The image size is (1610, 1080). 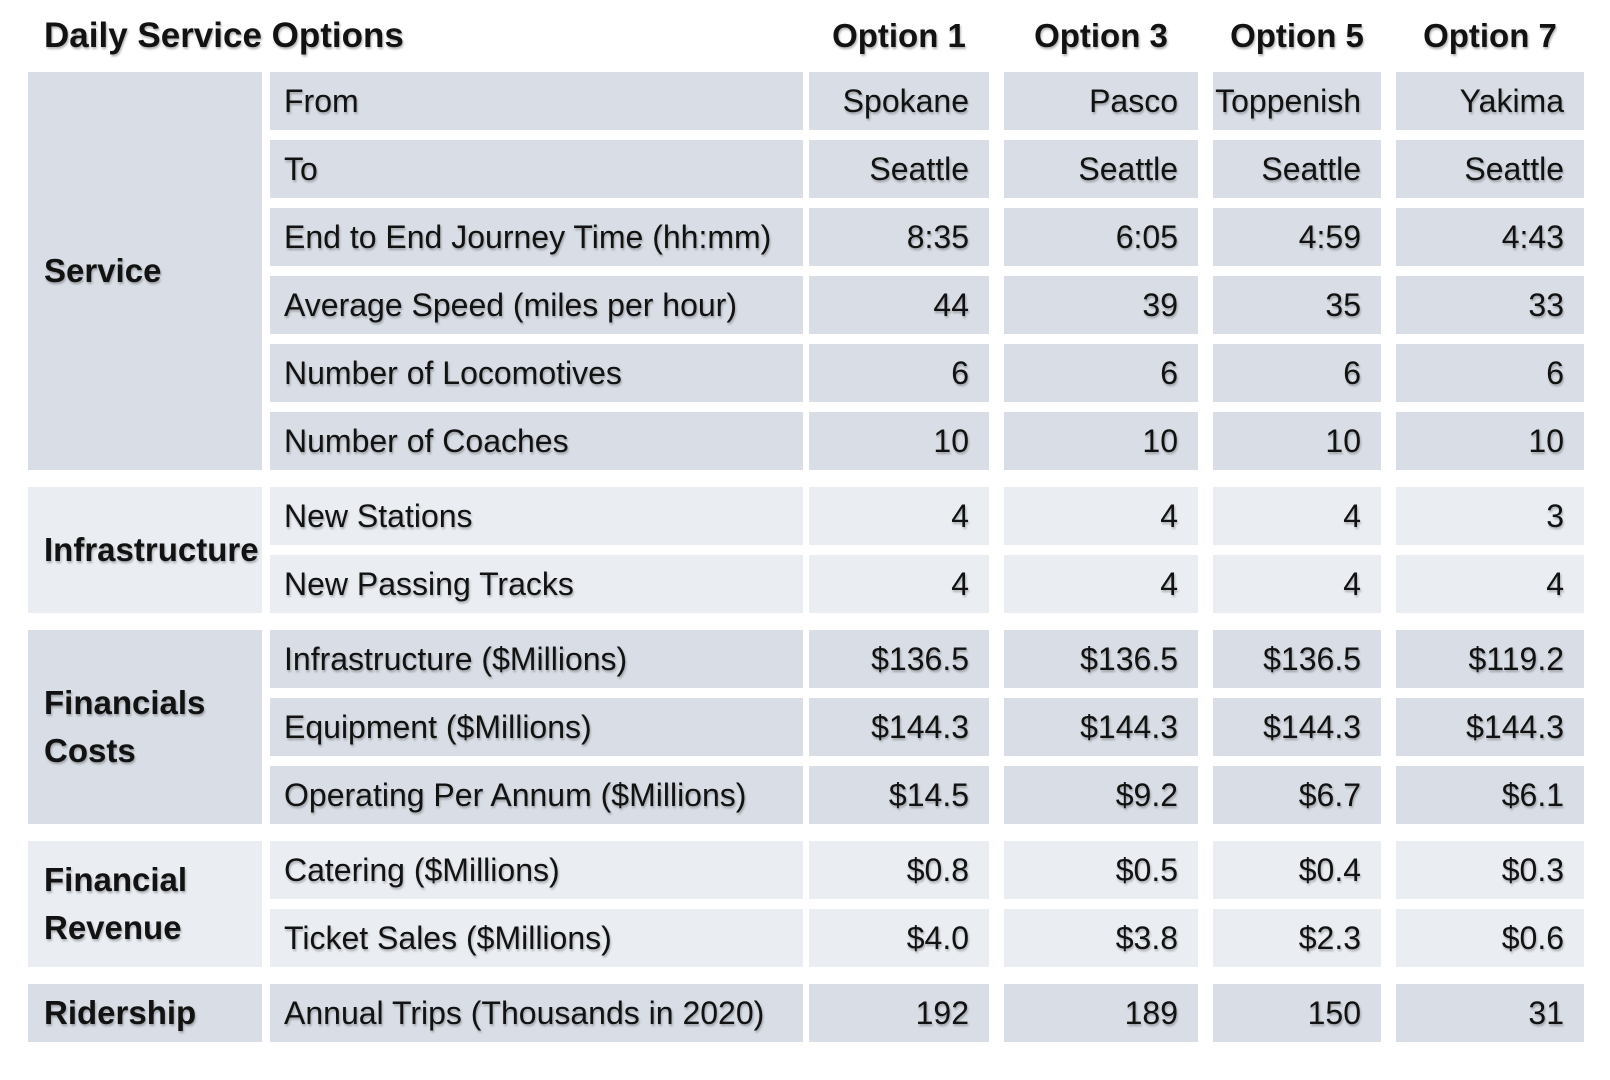 I want to click on cell-value: 192, so click(x=899, y=1013).